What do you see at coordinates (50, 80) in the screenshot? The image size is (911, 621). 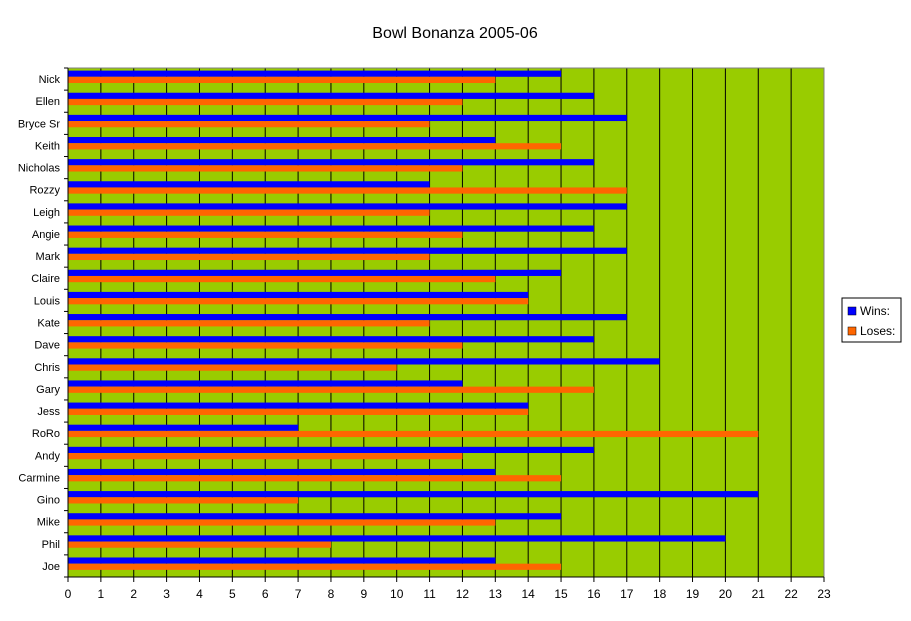 I see `category-label: Nick` at bounding box center [50, 80].